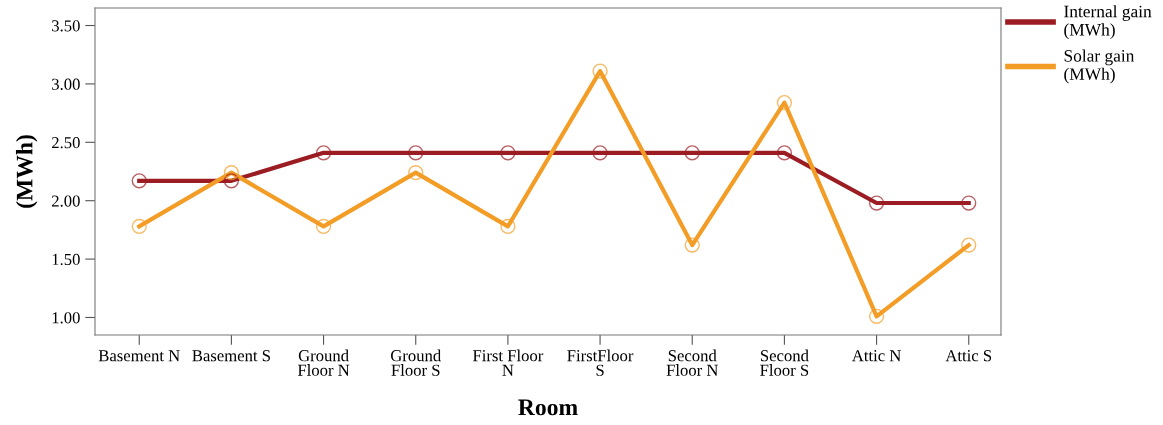  What do you see at coordinates (139, 356) in the screenshot?
I see `x-tick-label: Basement N` at bounding box center [139, 356].